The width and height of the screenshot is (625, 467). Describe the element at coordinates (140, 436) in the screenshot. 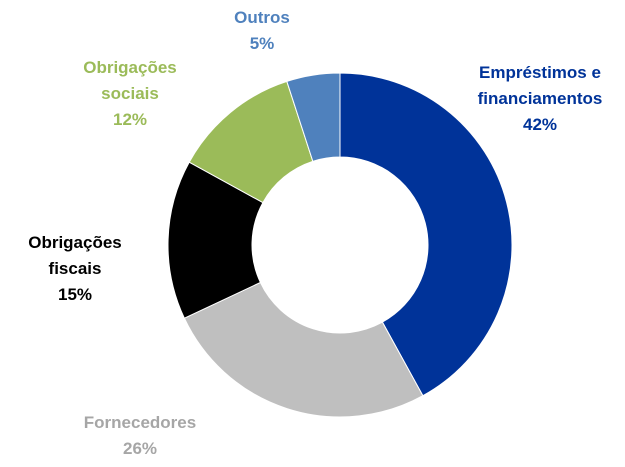

I see `slice-label: Fornecedores 26%` at that location.